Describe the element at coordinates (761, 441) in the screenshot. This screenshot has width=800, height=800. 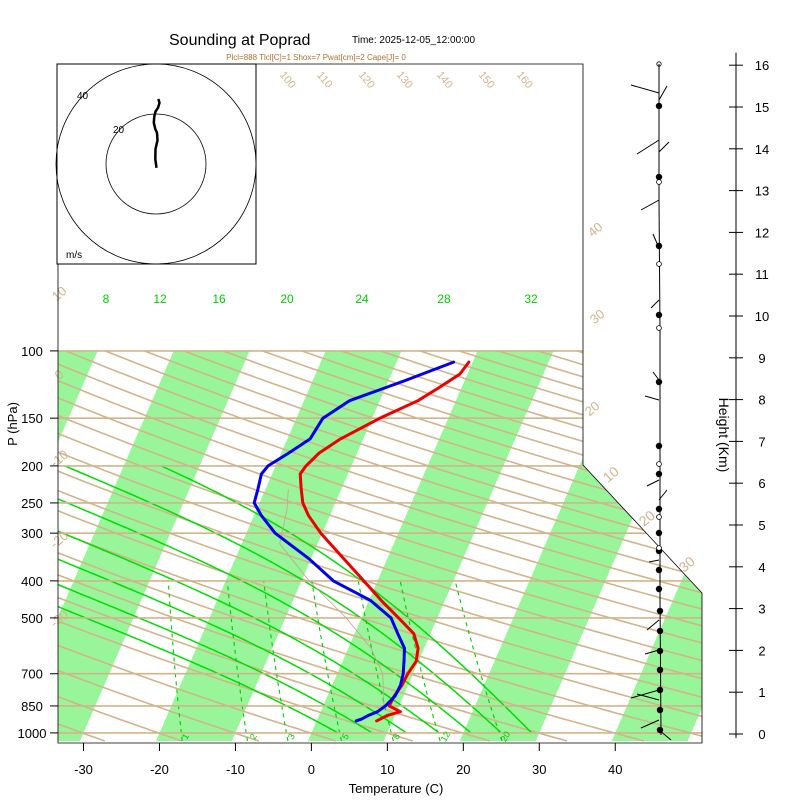
I see `height-tick-label: 7` at that location.